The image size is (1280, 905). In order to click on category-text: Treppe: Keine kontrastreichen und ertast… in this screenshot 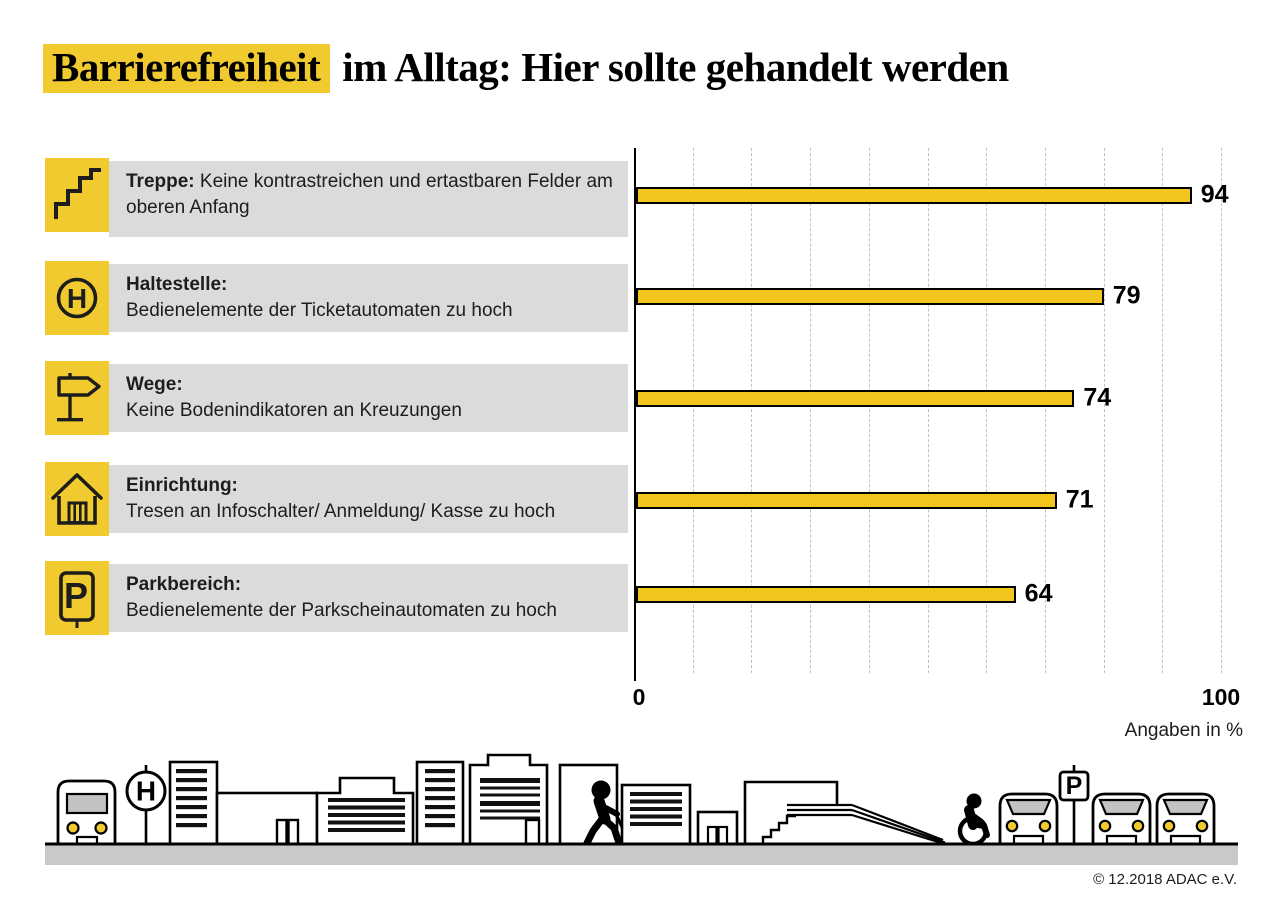, I will do `click(368, 199)`.